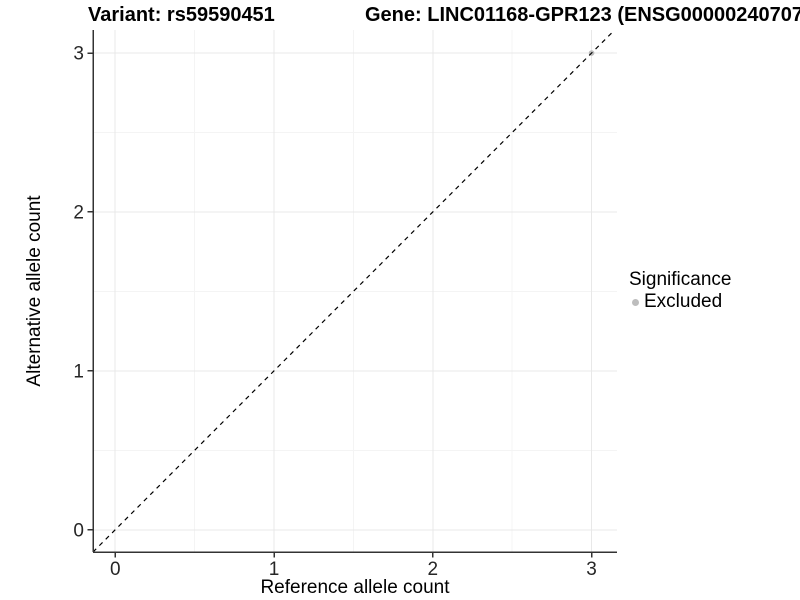  Describe the element at coordinates (34, 291) in the screenshot. I see `y-axis-title: Alternative allele count` at that location.